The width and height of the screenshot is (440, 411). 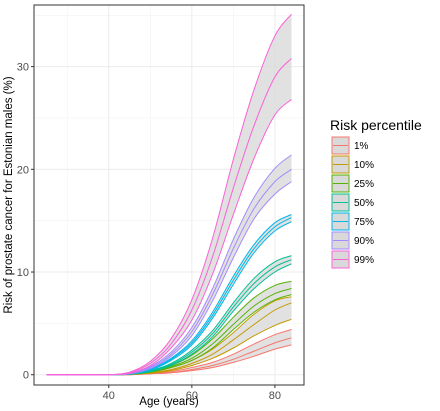 I want to click on x-tick-label: 60, so click(x=192, y=396).